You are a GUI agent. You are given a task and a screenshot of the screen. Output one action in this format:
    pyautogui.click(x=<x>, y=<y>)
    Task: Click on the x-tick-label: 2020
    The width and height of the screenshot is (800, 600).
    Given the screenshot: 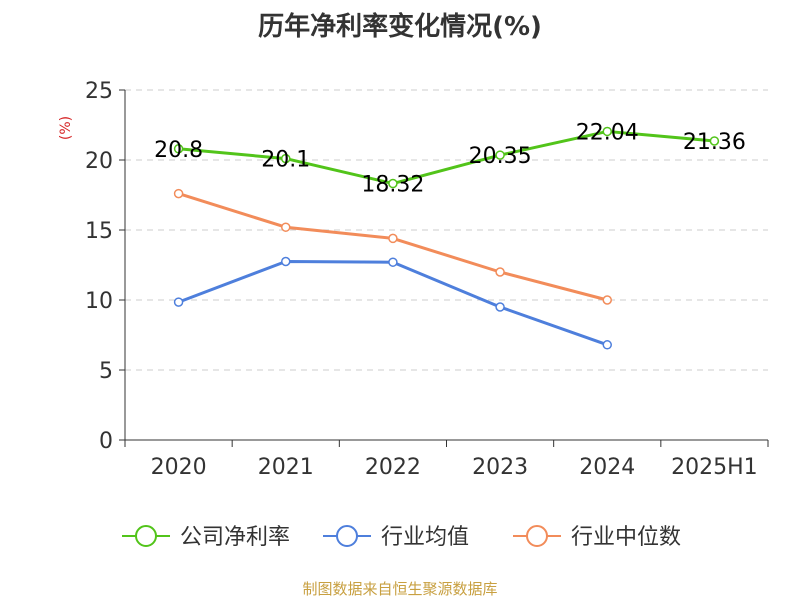 What is the action you would take?
    pyautogui.click(x=179, y=467)
    